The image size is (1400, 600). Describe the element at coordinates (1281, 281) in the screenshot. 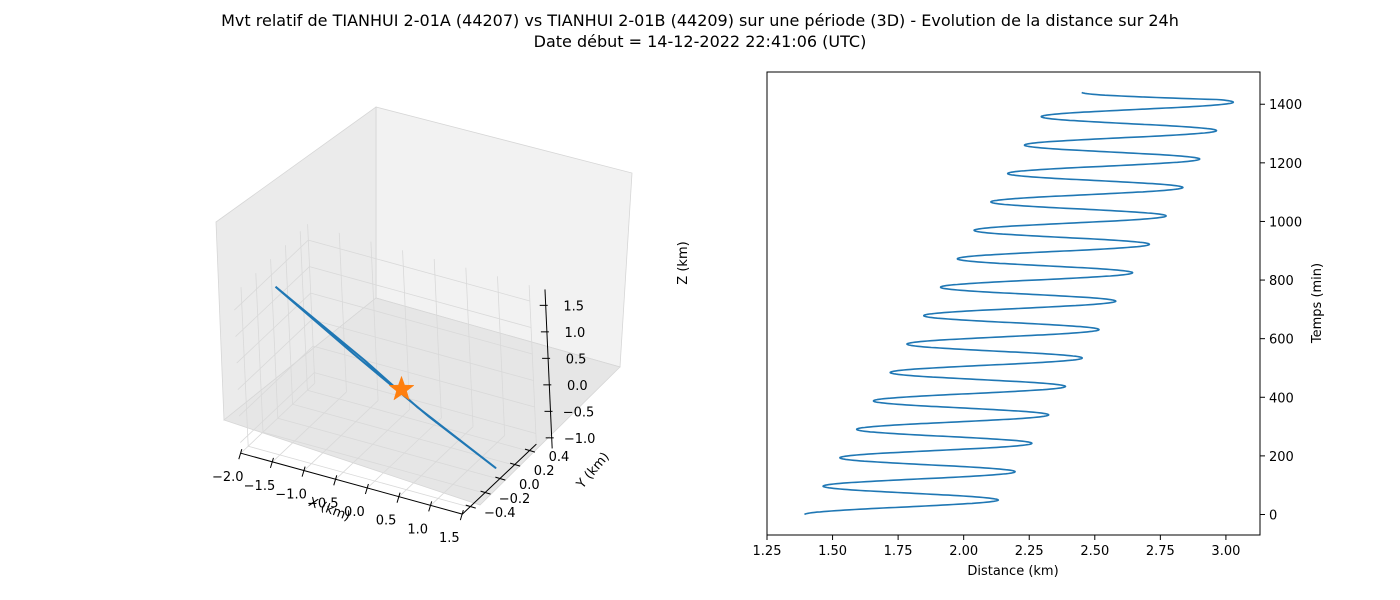

I see `y-tick-label: 800` at that location.